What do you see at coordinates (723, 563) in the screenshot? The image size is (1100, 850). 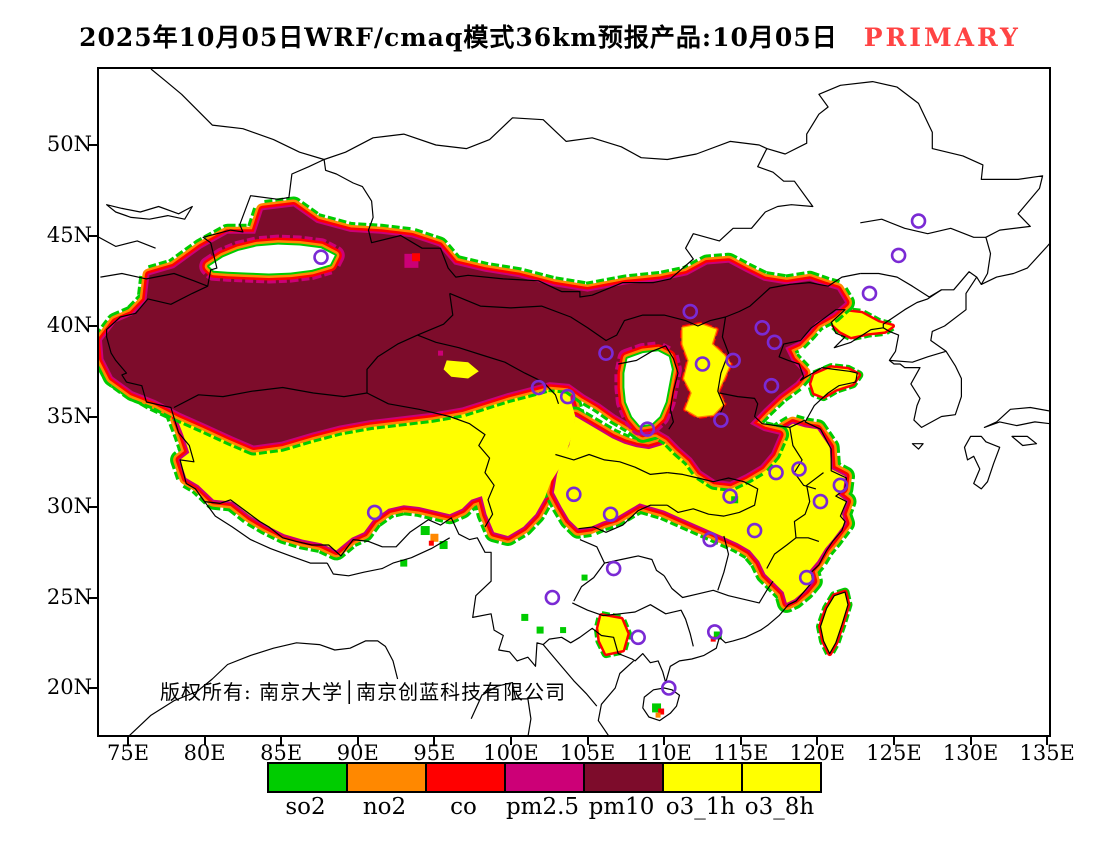 I see `hunan-jiangxi-border` at bounding box center [723, 563].